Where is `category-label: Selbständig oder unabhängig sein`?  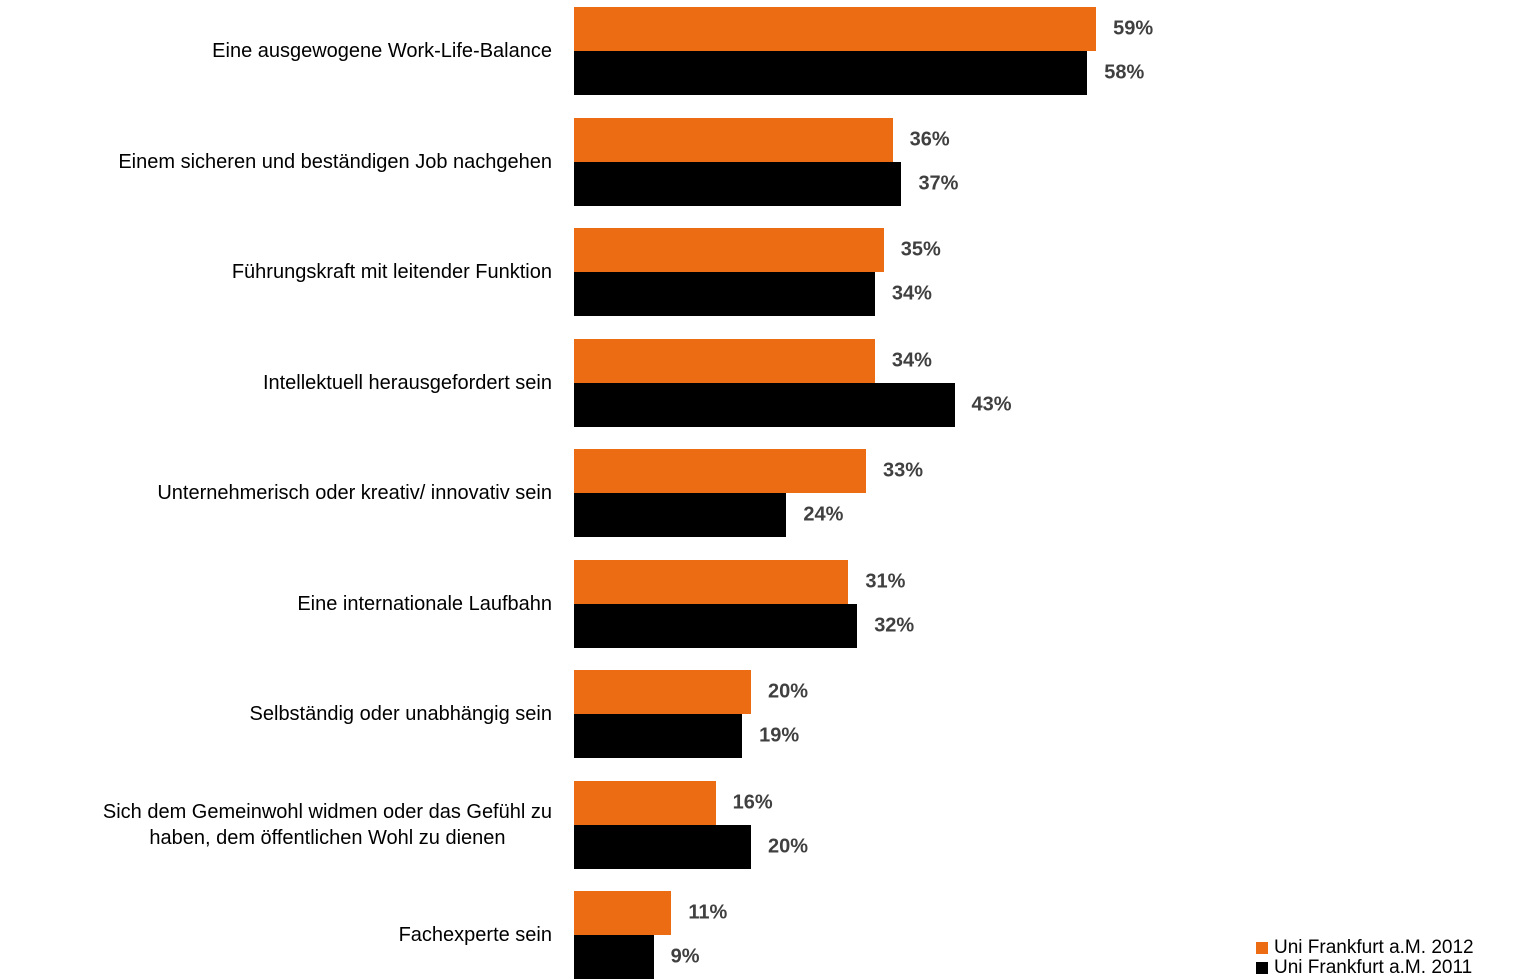
category-label: Selbständig oder unabhängig sein is located at coordinates (400, 714).